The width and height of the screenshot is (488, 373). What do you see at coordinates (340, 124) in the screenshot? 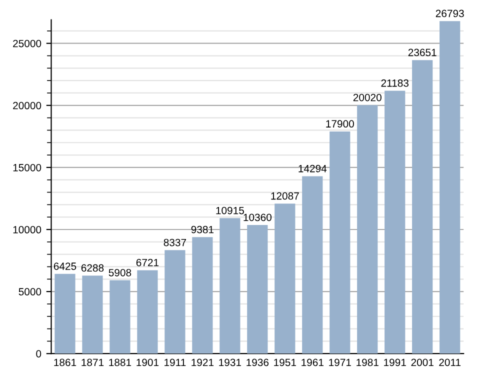
I see `data-label: 17900` at bounding box center [340, 124].